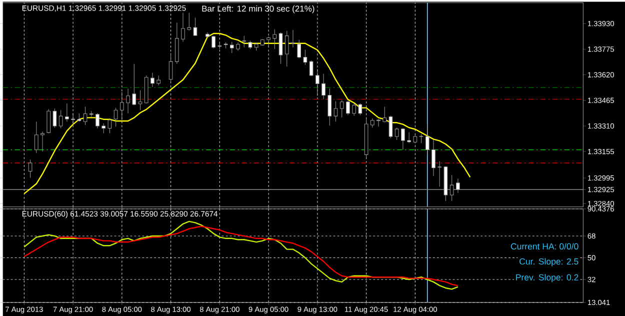  I want to click on text: Cur. Slope: 2.5, so click(549, 262).